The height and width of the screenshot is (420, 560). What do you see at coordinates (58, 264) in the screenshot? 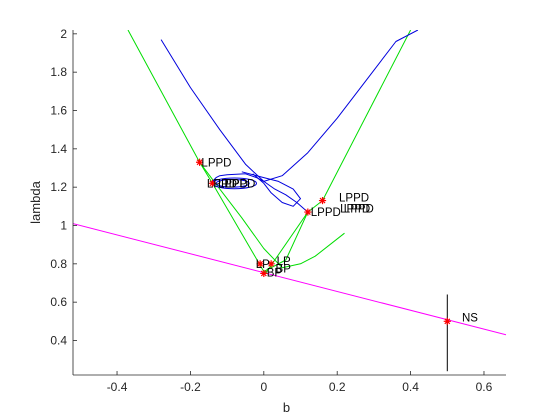
I see `y-tick-label-3: 0.8` at bounding box center [58, 264].